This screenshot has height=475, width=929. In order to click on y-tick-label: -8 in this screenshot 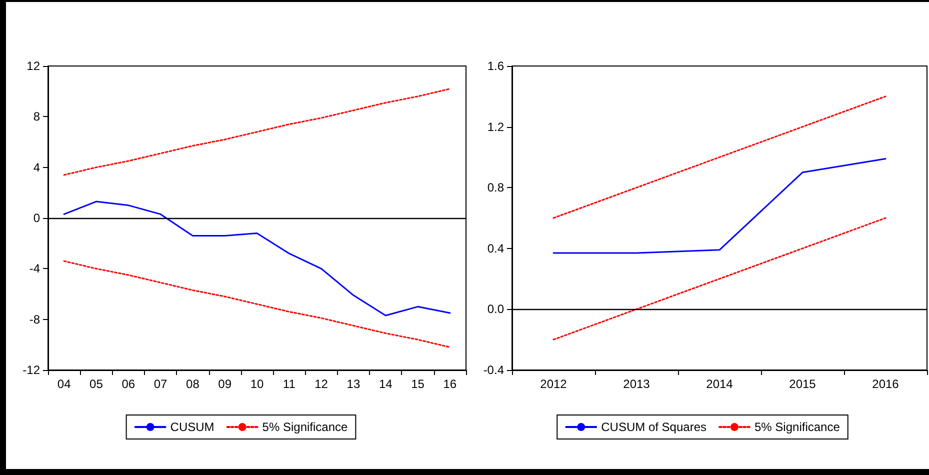, I will do `click(34, 319)`.